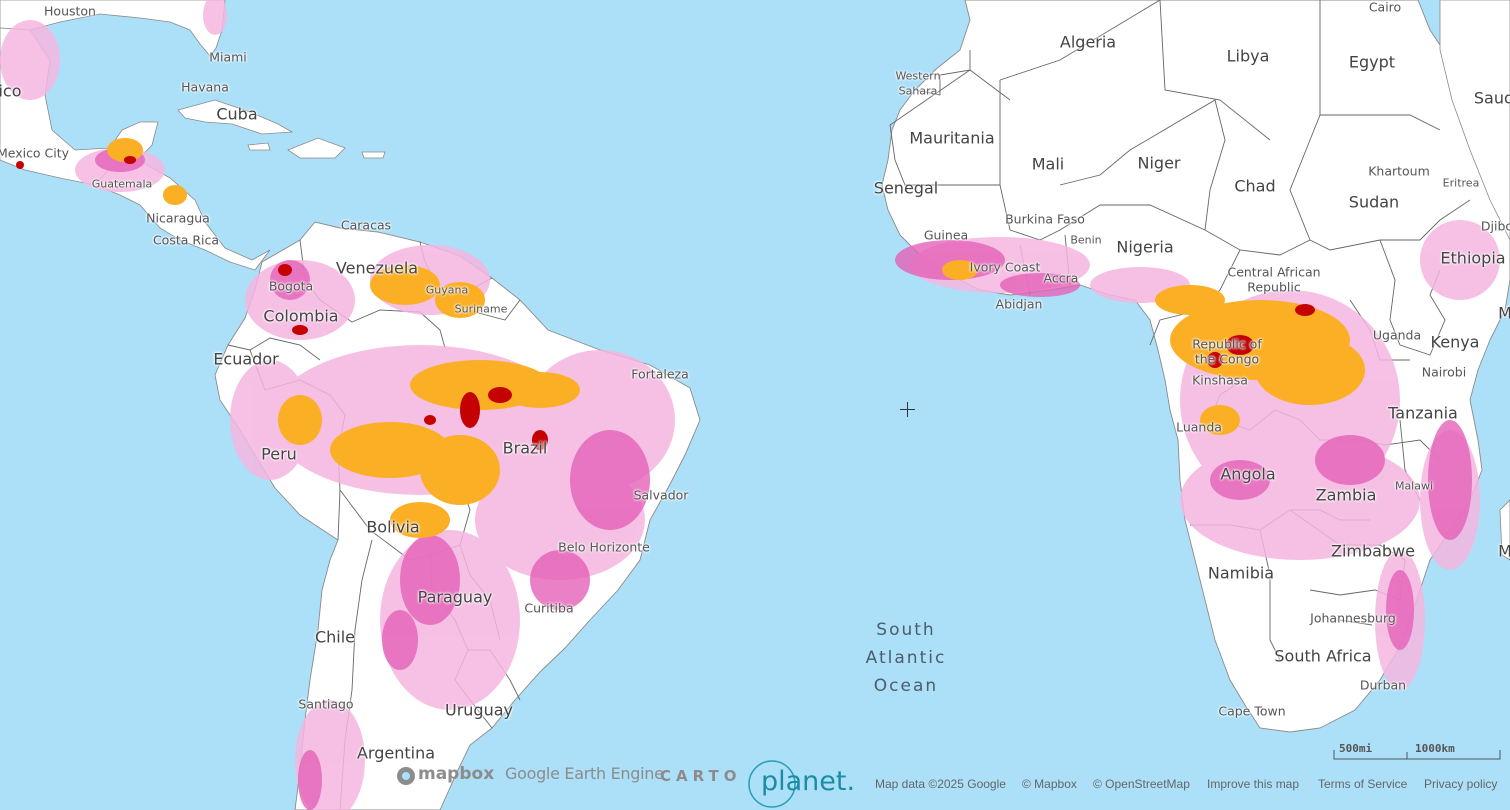 The image size is (1510, 810). Describe the element at coordinates (549, 608) in the screenshot. I see `city-label-curitiba: Curitiba` at that location.